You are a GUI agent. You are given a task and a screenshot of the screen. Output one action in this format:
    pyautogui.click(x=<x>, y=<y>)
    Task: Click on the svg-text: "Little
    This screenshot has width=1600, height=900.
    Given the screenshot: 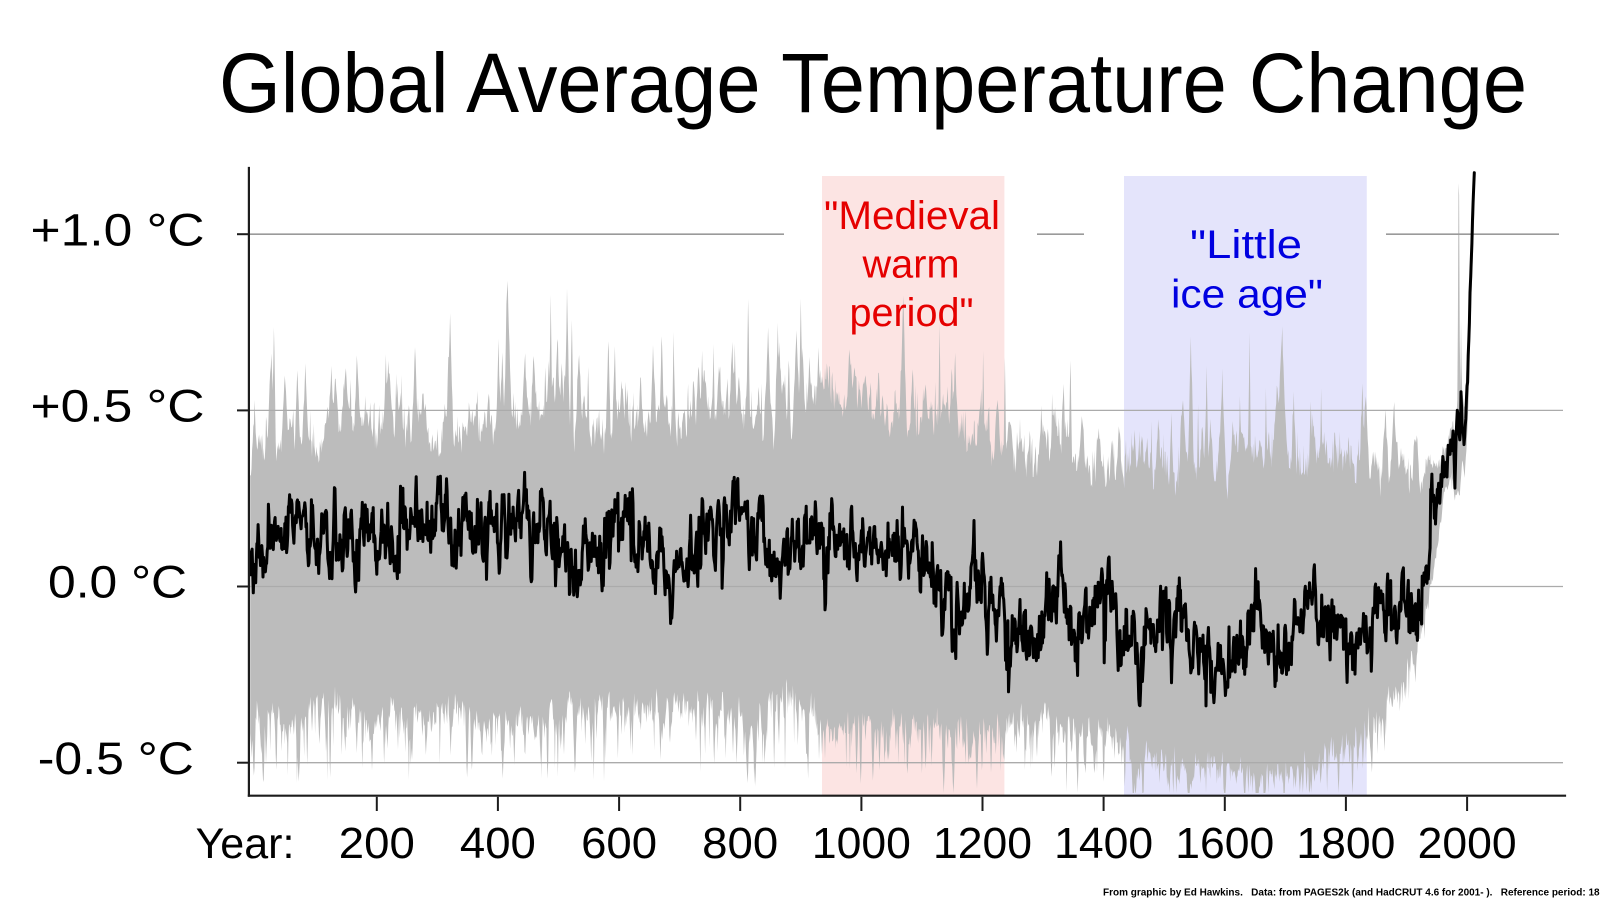 What is the action you would take?
    pyautogui.click(x=1246, y=245)
    